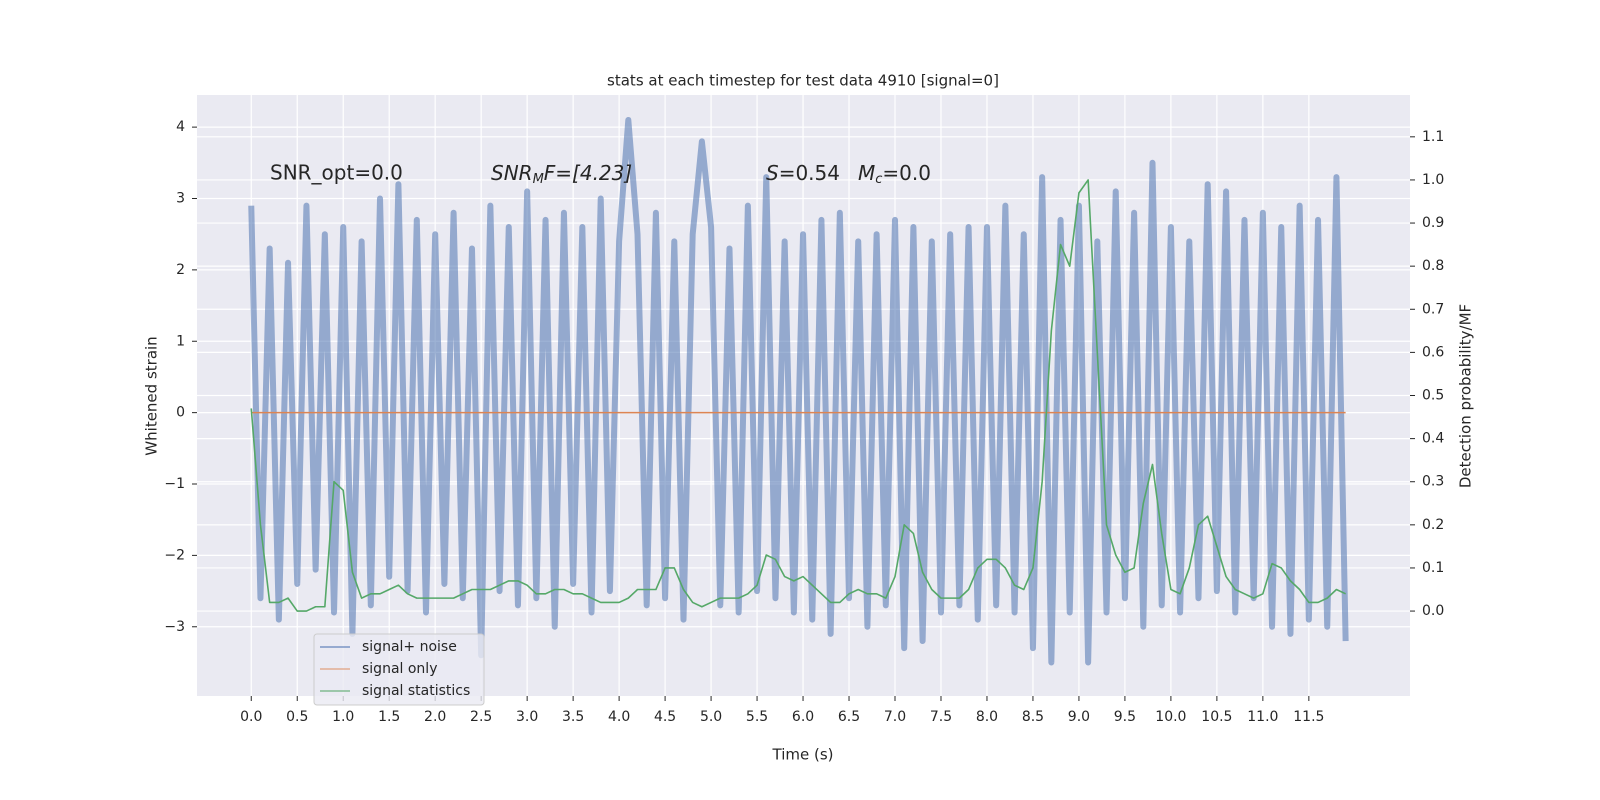 The image size is (1600, 800). What do you see at coordinates (174, 555) in the screenshot?
I see `y-tick-label: −2` at bounding box center [174, 555].